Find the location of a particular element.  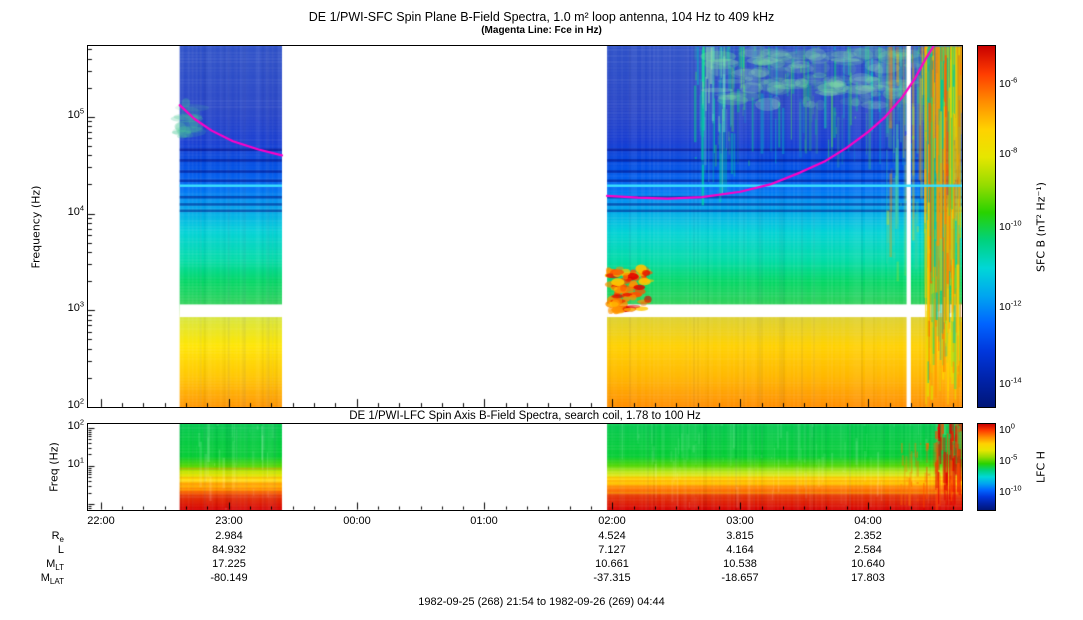

sfc-colorbar is located at coordinates (986, 226).